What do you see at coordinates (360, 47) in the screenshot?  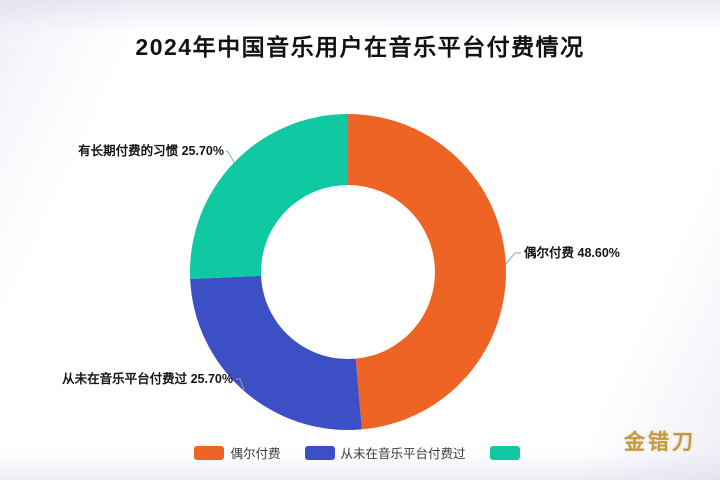 I see `chart-title: 2024年中国音乐用户在音乐平台付费情况` at bounding box center [360, 47].